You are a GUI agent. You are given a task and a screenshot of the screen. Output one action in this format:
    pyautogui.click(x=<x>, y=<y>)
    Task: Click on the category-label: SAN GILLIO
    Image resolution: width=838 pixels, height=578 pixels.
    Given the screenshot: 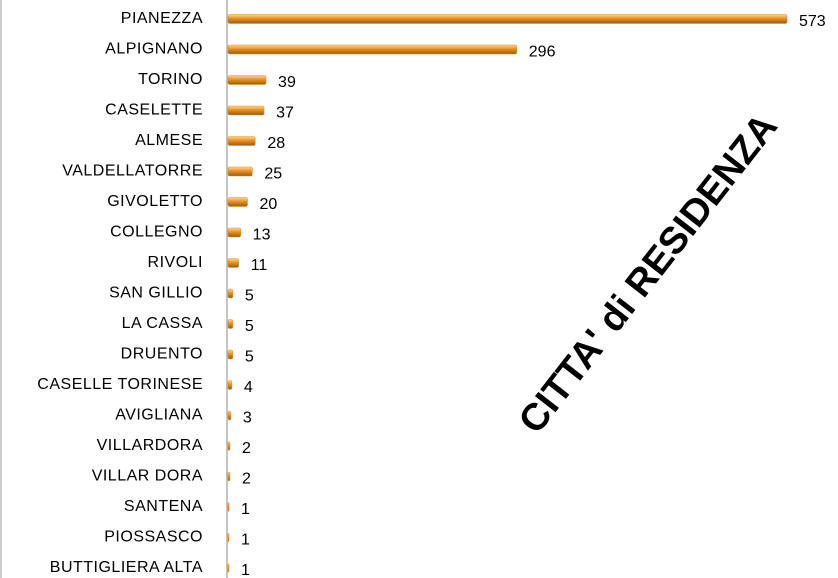 What is the action you would take?
    pyautogui.click(x=156, y=293)
    